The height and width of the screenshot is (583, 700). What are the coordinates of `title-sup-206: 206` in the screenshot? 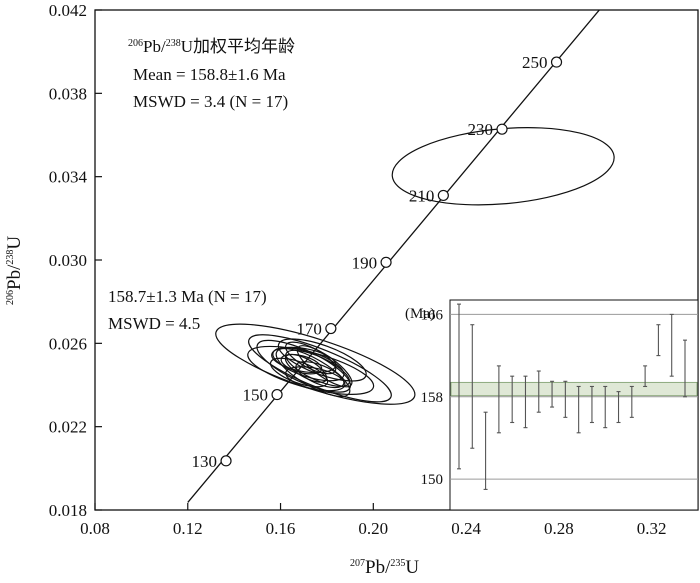 It's located at (135, 43).